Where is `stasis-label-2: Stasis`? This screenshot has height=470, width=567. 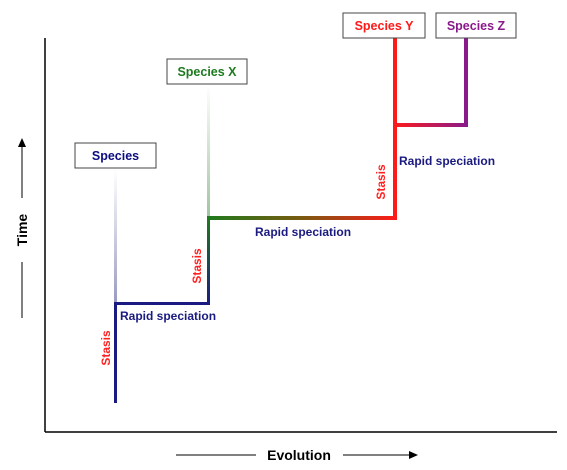
stasis-label-2: Stasis is located at coordinates (197, 266).